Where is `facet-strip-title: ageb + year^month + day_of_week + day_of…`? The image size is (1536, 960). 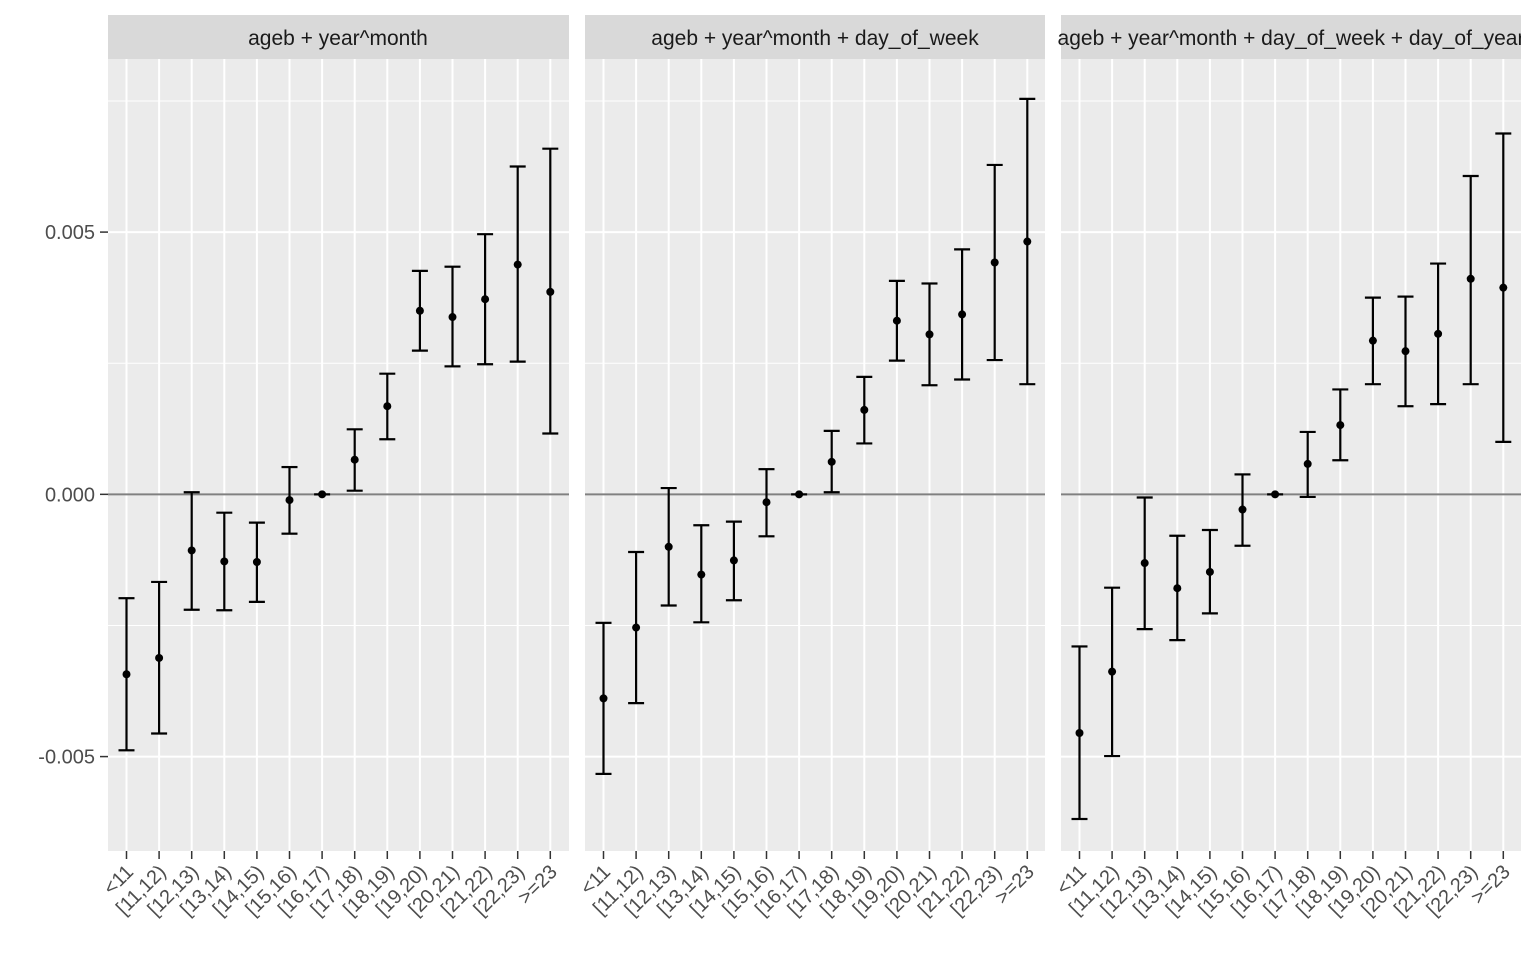
facet-strip-title: ageb + year^month + day_of_week + day_of… is located at coordinates (1291, 38).